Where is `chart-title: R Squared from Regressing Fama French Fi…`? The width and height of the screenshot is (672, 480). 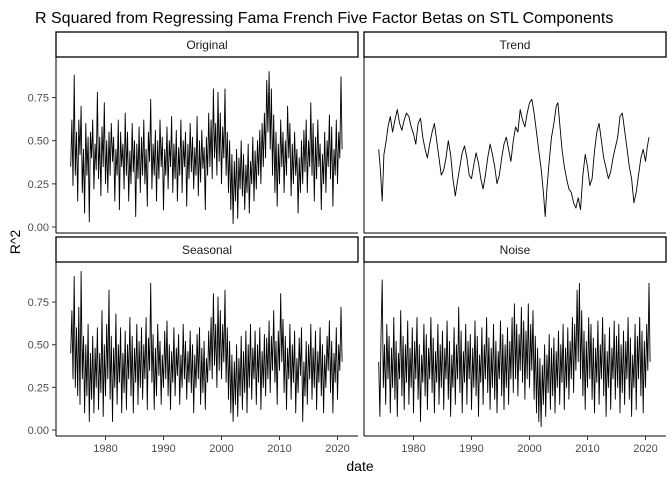 chart-title: R Squared from Regressing Fama French Fi… is located at coordinates (324, 18).